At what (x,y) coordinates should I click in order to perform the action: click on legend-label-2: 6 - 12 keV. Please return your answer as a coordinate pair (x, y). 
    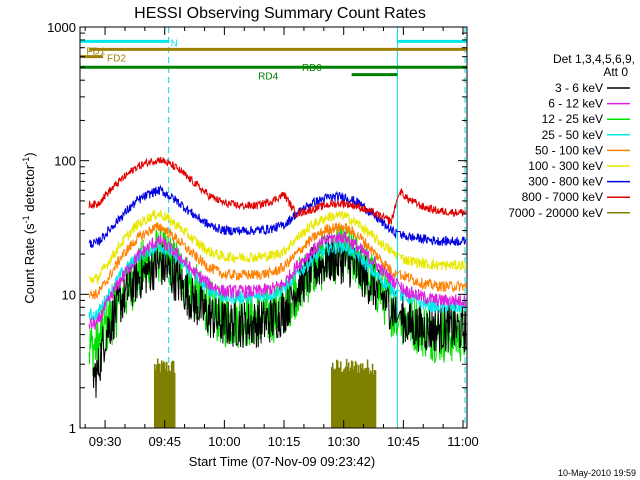
    Looking at the image, I should click on (575, 104).